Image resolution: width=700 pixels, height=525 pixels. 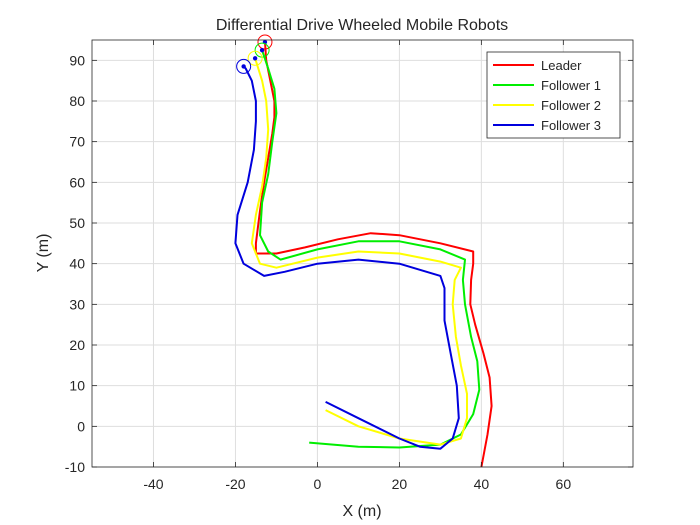 I want to click on y-tick-label: 50, so click(x=77, y=223).